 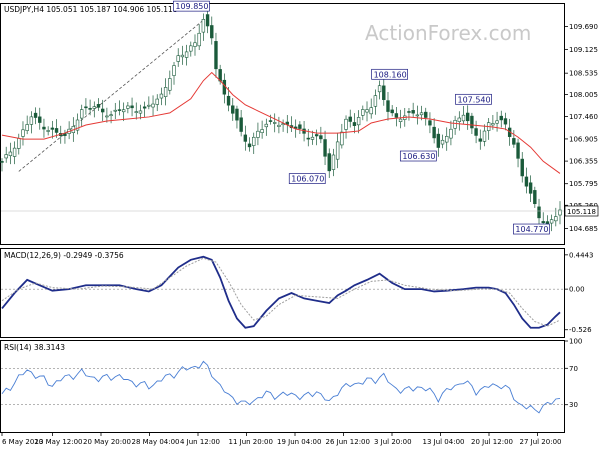 I want to click on macd-signal-line, so click(x=281, y=292).